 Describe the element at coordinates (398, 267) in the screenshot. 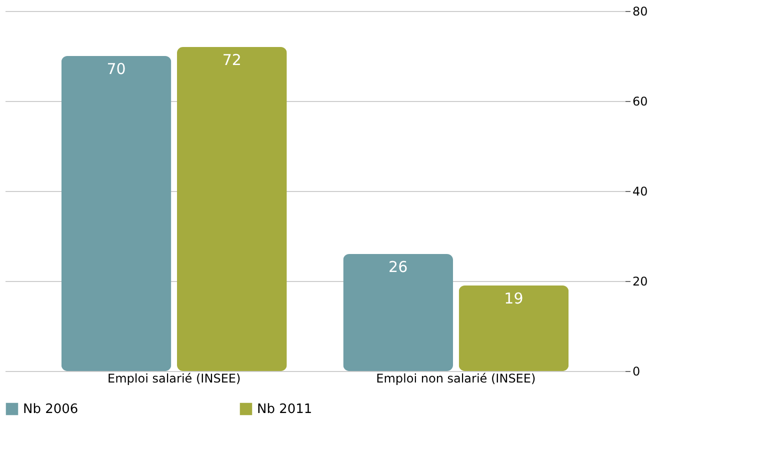

I see `data-label: 26` at that location.